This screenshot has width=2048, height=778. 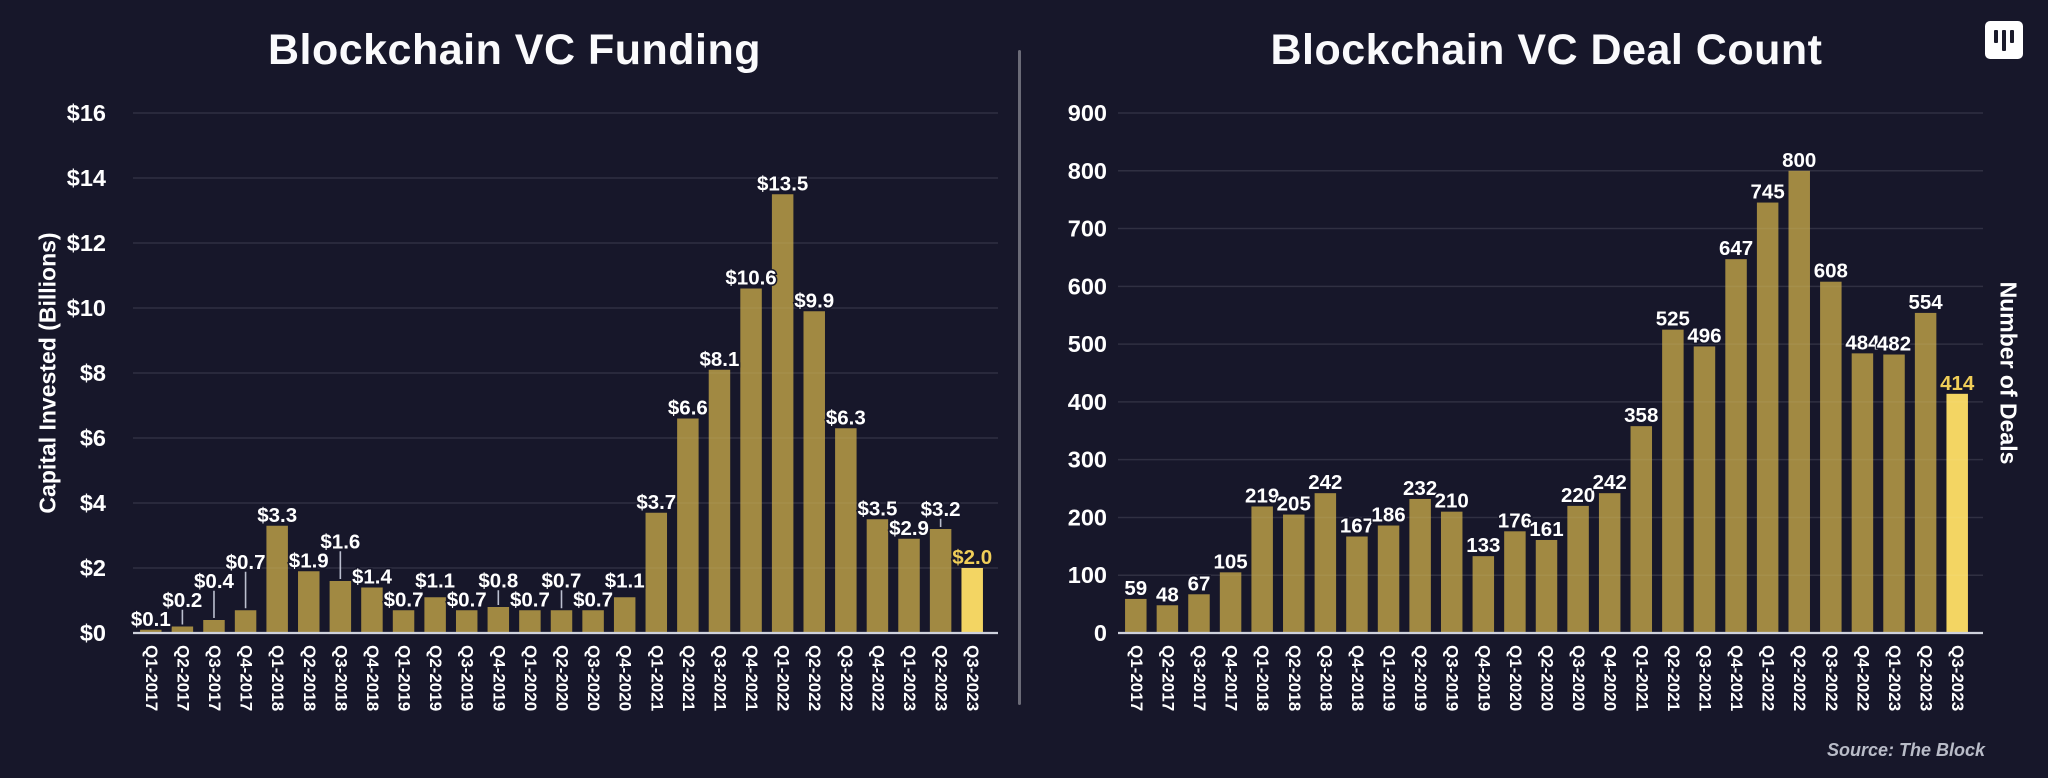 What do you see at coordinates (277, 678) in the screenshot?
I see `x-tick-label: Q1-2018` at bounding box center [277, 678].